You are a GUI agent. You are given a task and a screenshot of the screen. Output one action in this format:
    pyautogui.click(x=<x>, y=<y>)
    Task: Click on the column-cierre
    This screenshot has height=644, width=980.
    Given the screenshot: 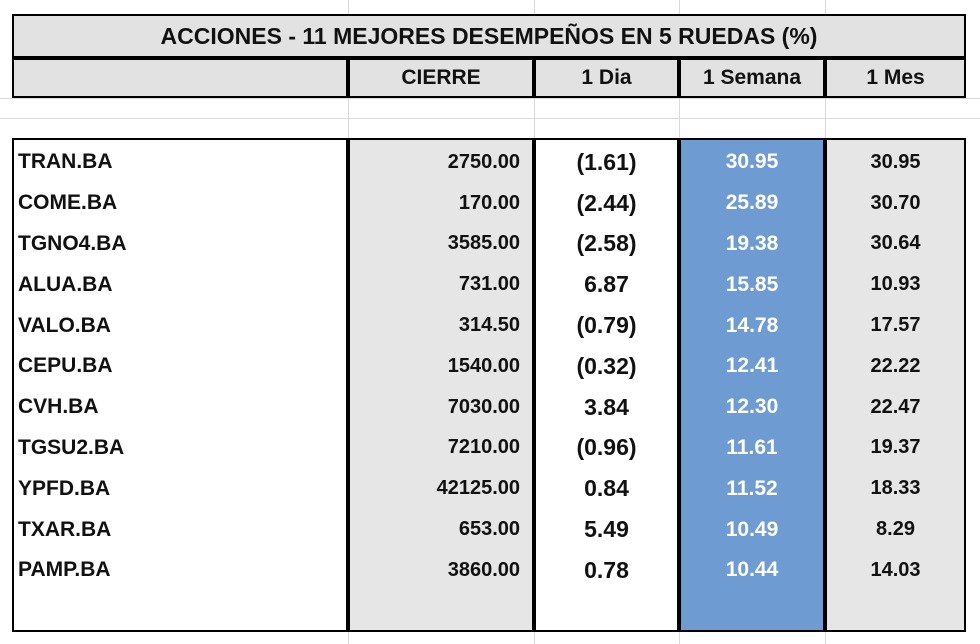 What is the action you would take?
    pyautogui.click(x=441, y=385)
    